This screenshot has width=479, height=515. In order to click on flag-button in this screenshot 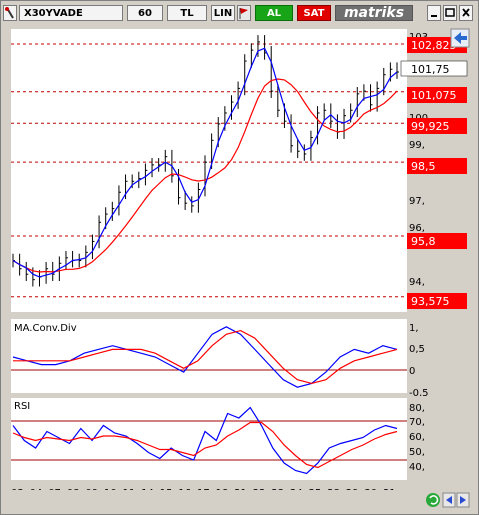, I will do `click(244, 13)`.